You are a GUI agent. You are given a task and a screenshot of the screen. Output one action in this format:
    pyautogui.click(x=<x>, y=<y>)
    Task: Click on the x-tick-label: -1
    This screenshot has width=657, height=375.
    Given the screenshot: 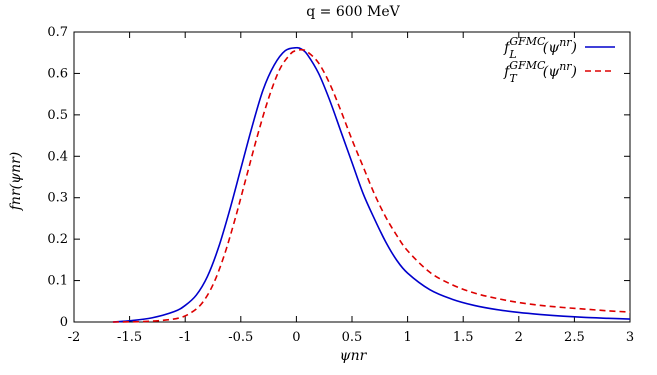 What is the action you would take?
    pyautogui.click(x=185, y=337)
    